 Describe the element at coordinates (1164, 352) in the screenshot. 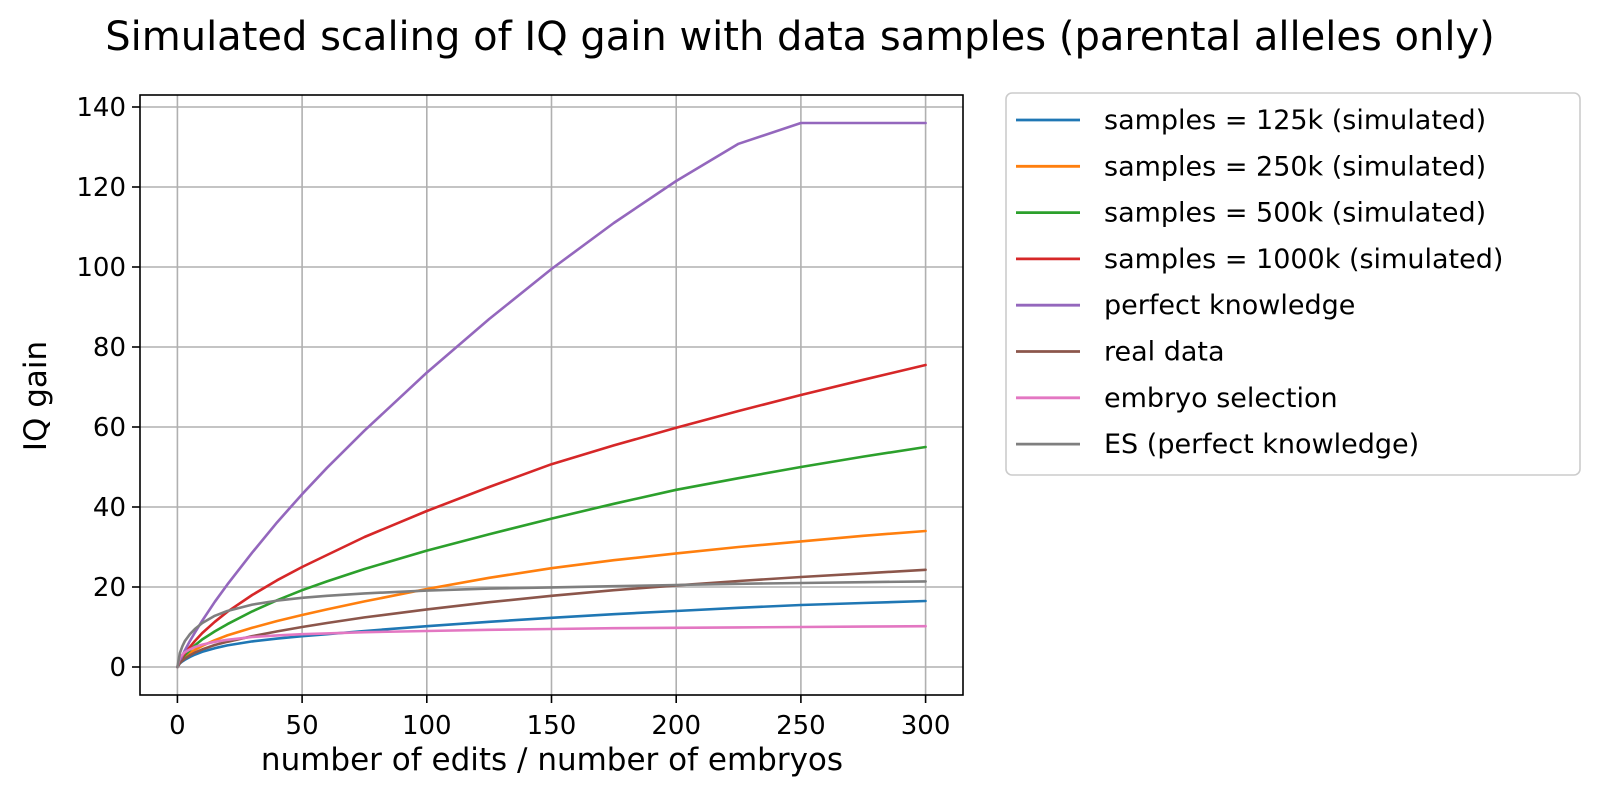

I see `legend-label: real data` at that location.